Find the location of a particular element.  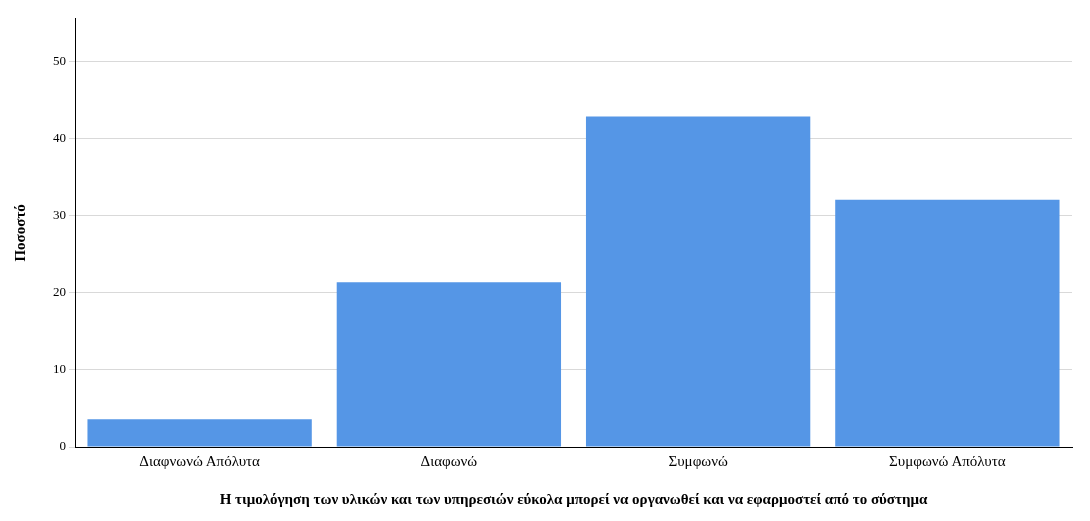

y-tick-label: 40 is located at coordinates (59, 138).